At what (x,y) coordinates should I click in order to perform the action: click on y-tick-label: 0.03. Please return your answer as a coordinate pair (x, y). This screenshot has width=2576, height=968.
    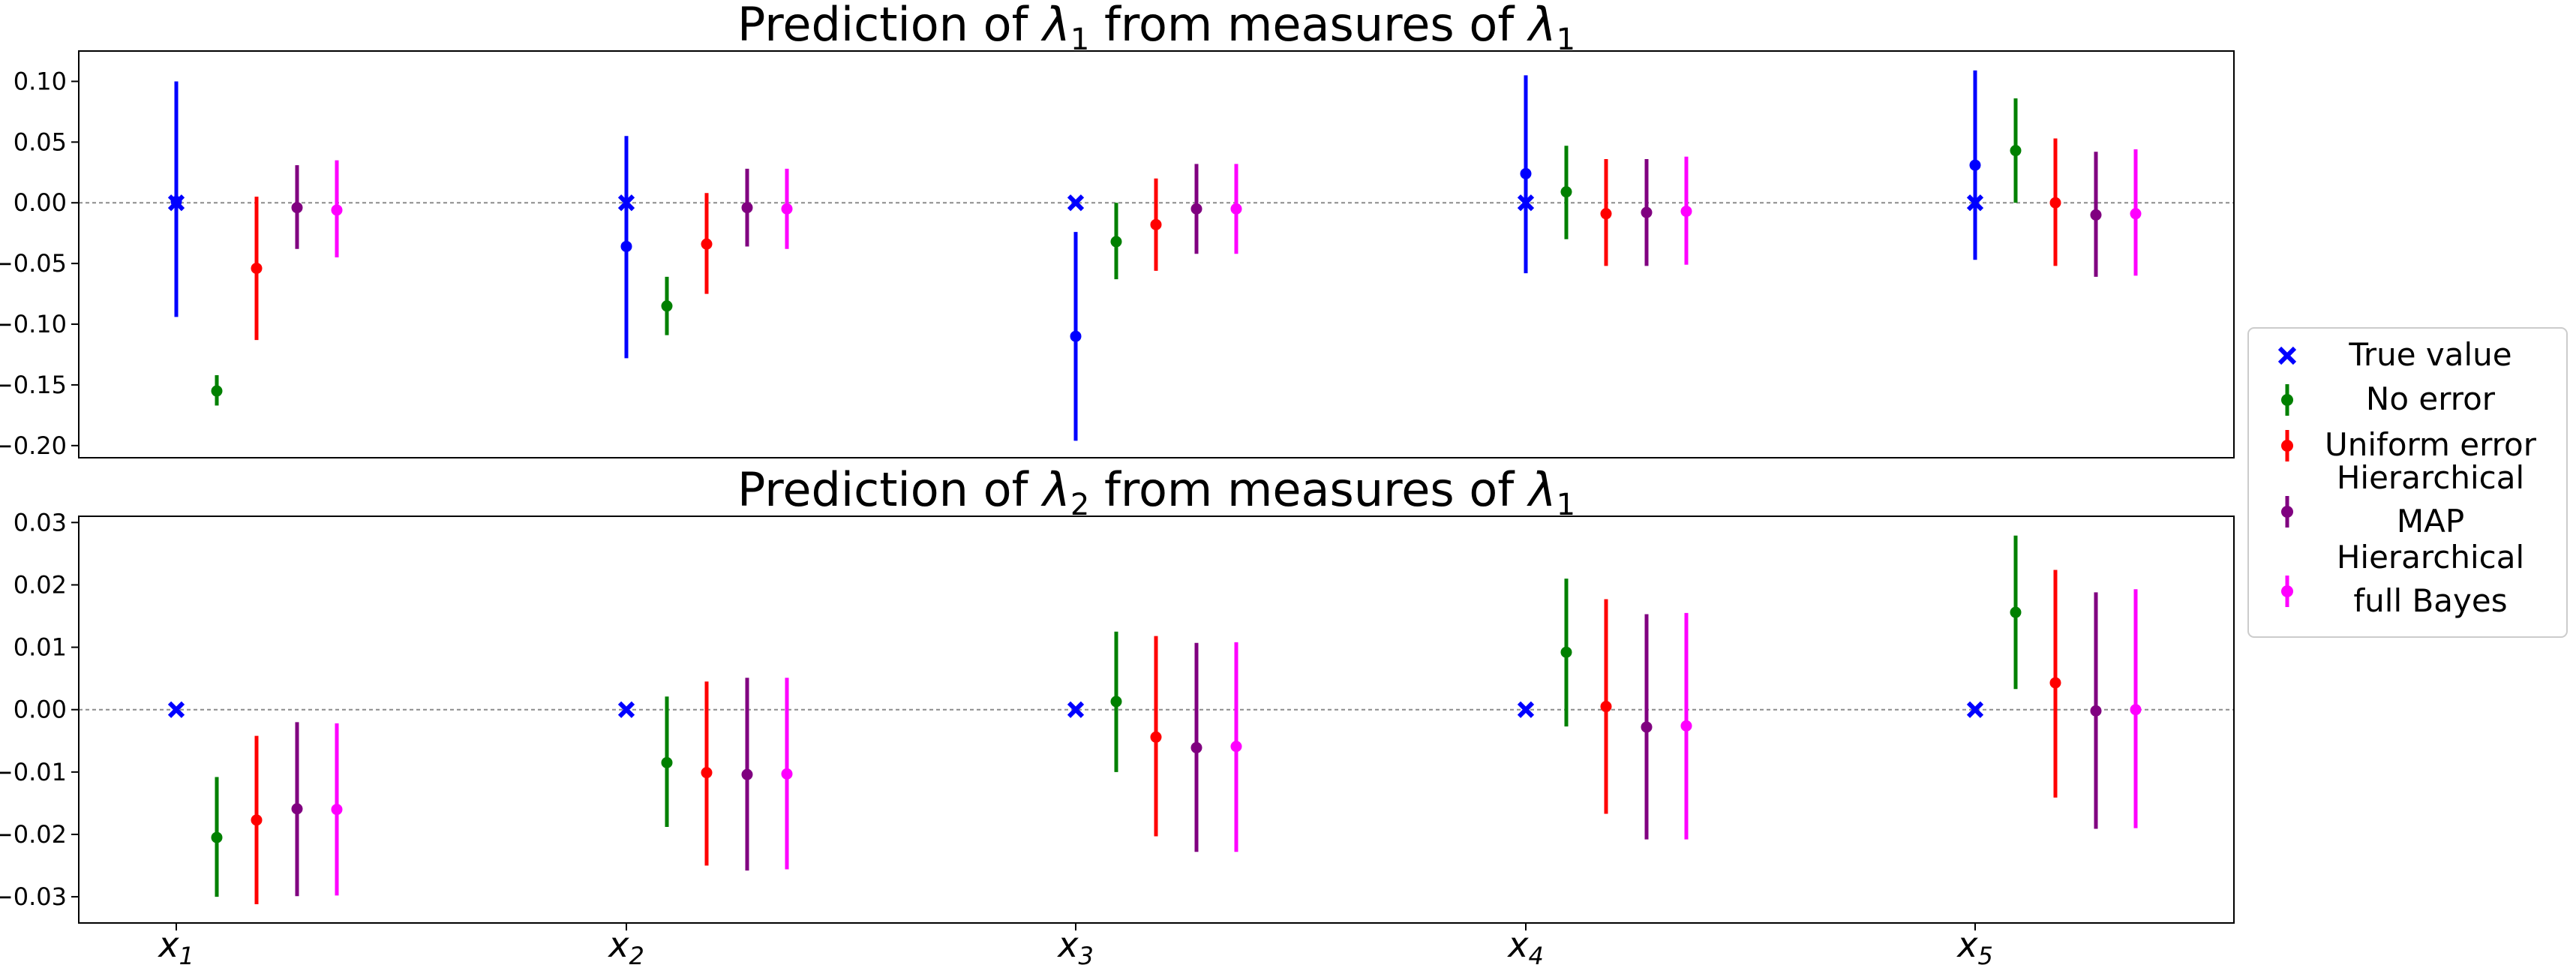
    Looking at the image, I should click on (40, 522).